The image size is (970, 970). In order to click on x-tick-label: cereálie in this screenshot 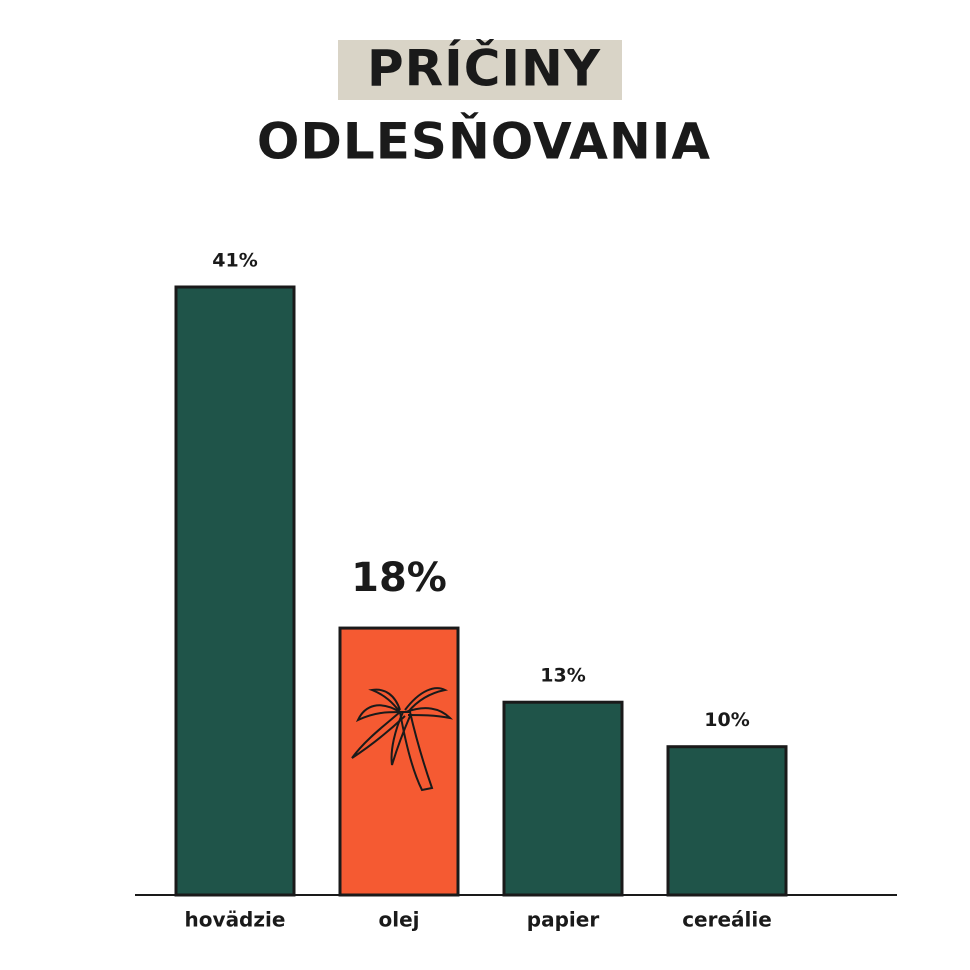, I will do `click(727, 920)`.